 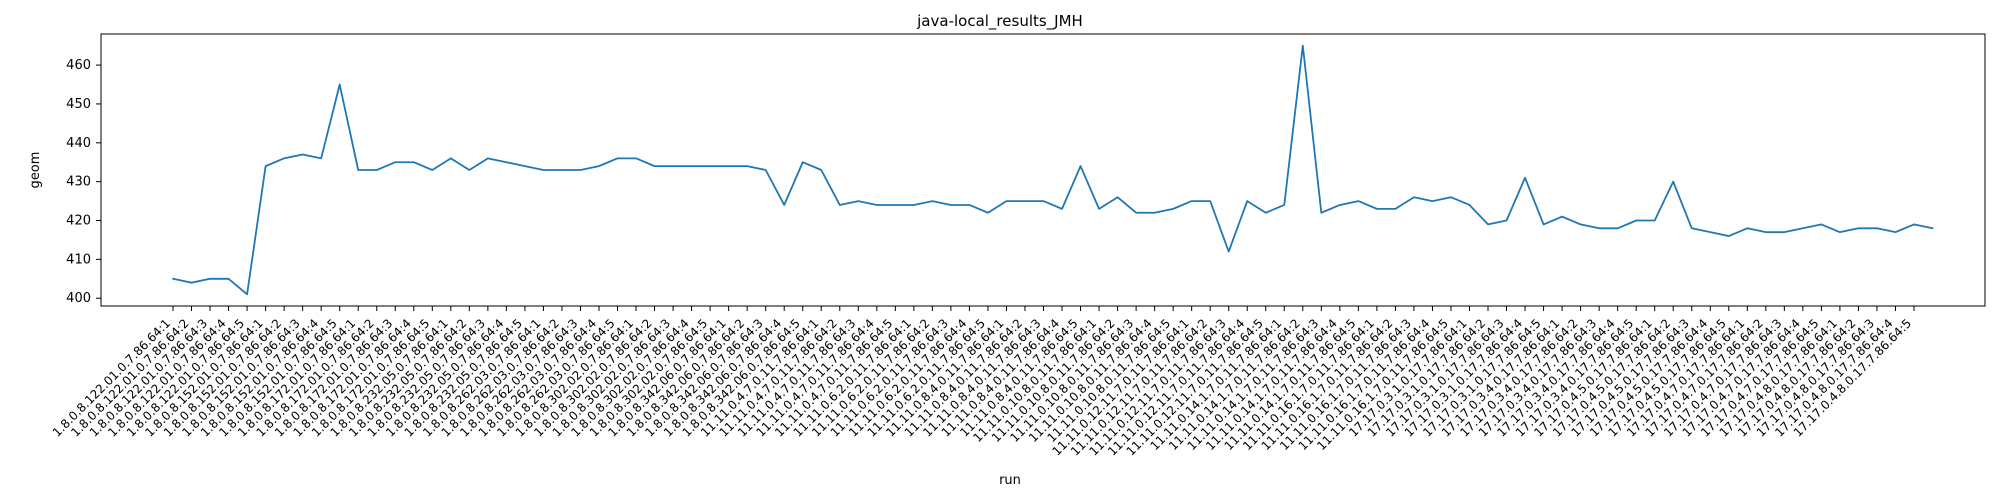 I want to click on y-tick-label: 450, so click(x=78, y=104).